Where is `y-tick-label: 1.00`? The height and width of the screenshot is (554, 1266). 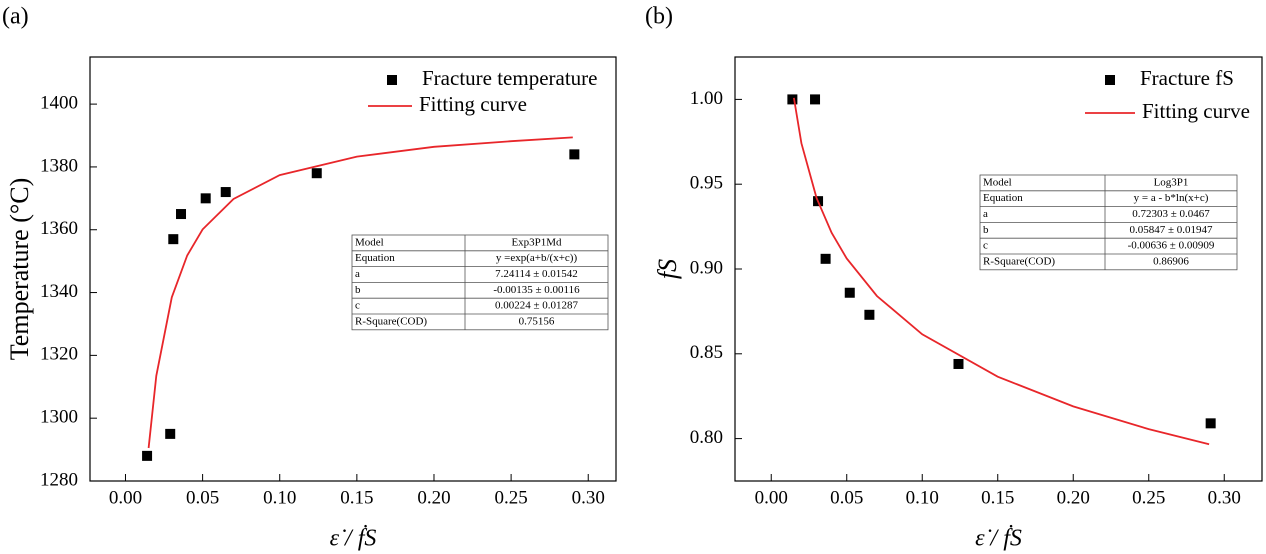 y-tick-label: 1.00 is located at coordinates (706, 98).